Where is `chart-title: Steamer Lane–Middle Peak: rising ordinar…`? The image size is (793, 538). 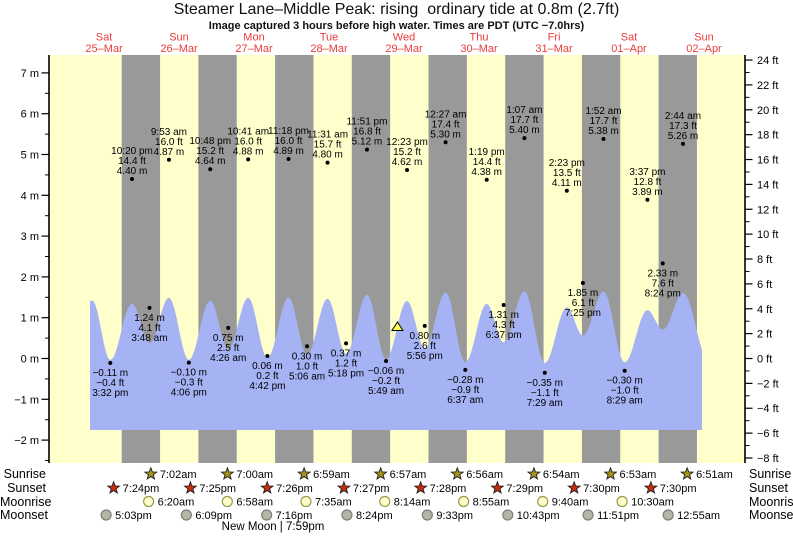
chart-title: Steamer Lane–Middle Peak: rising ordinar… is located at coordinates (396, 9).